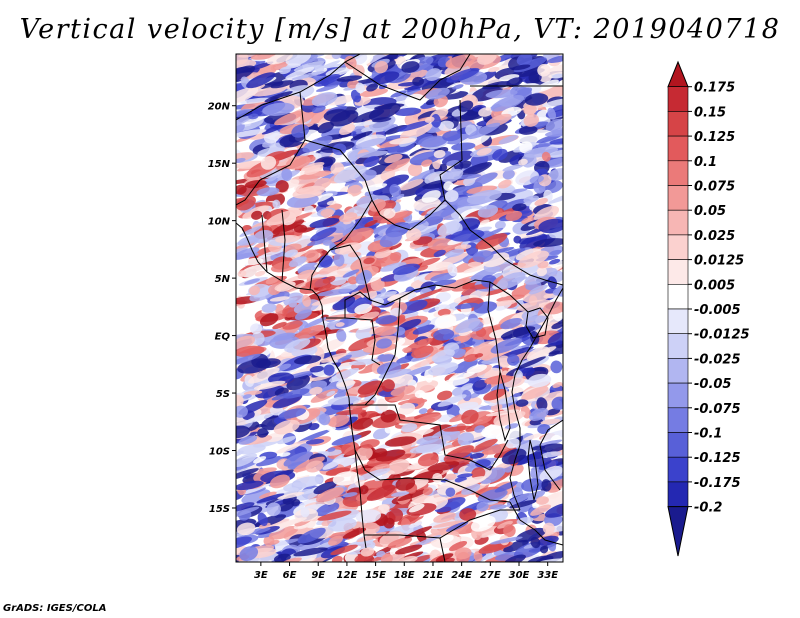  Describe the element at coordinates (705, 162) in the screenshot. I see `colorbar-label: 0.1` at that location.